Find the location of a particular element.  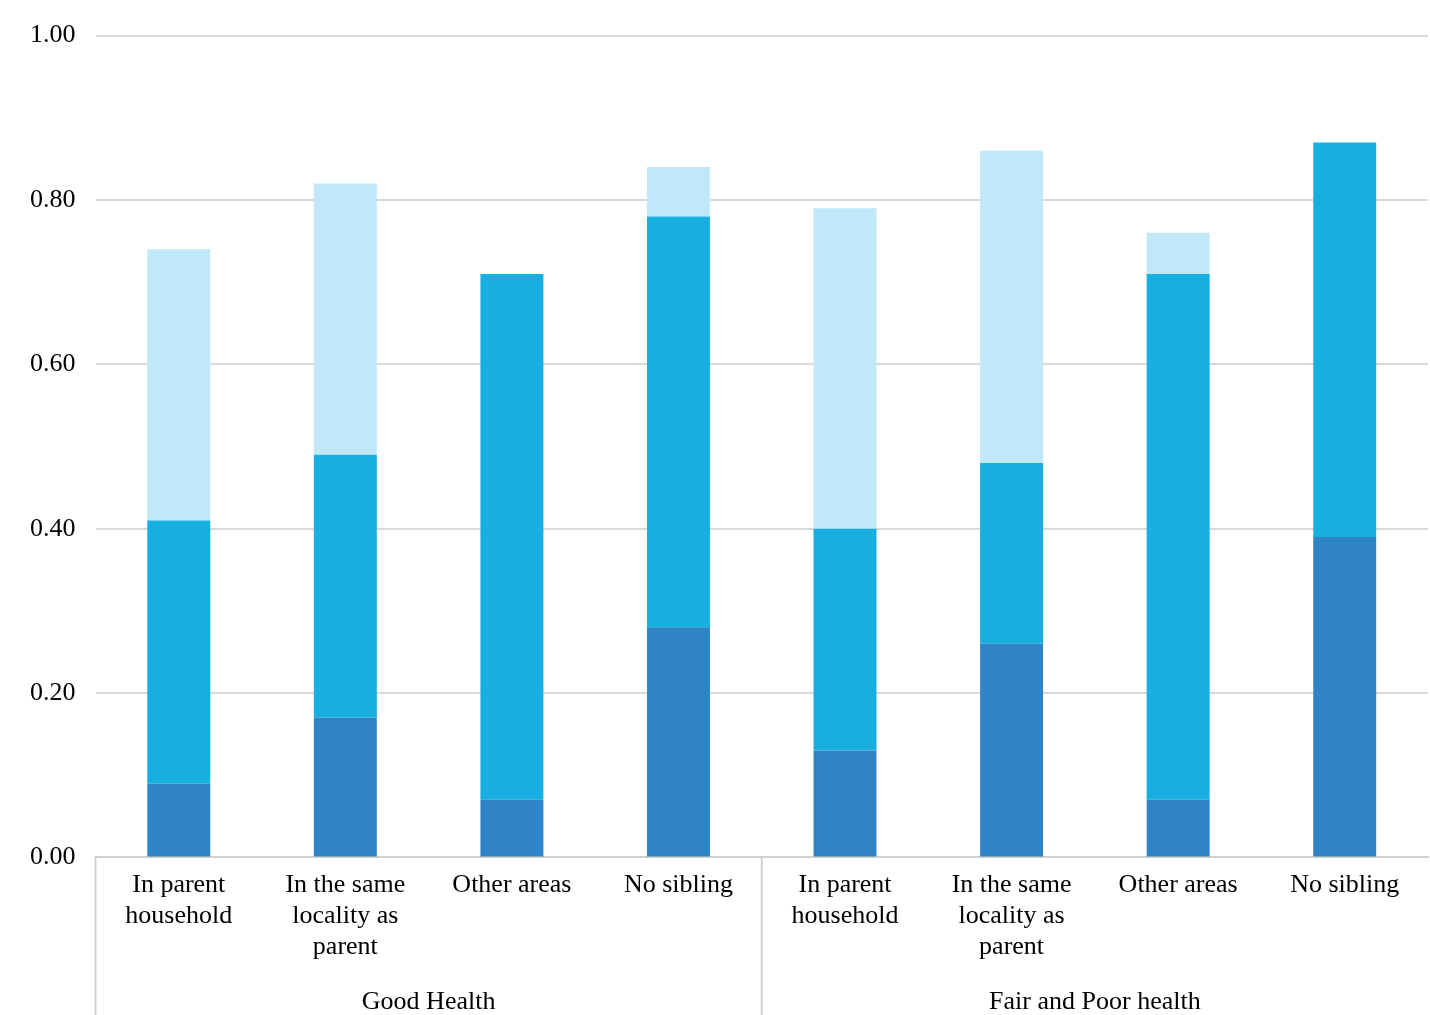

y-tick-label: 0.00 is located at coordinates (53, 856).